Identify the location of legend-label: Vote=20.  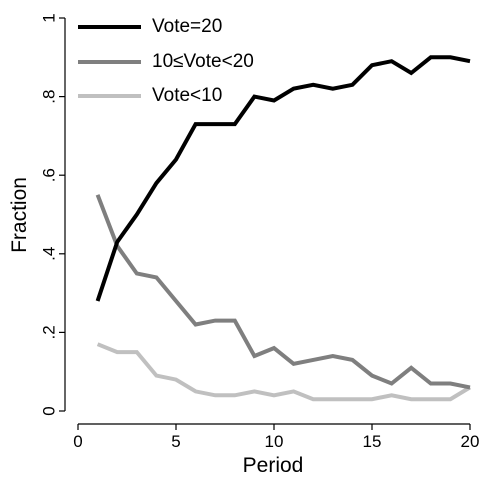
(187, 26).